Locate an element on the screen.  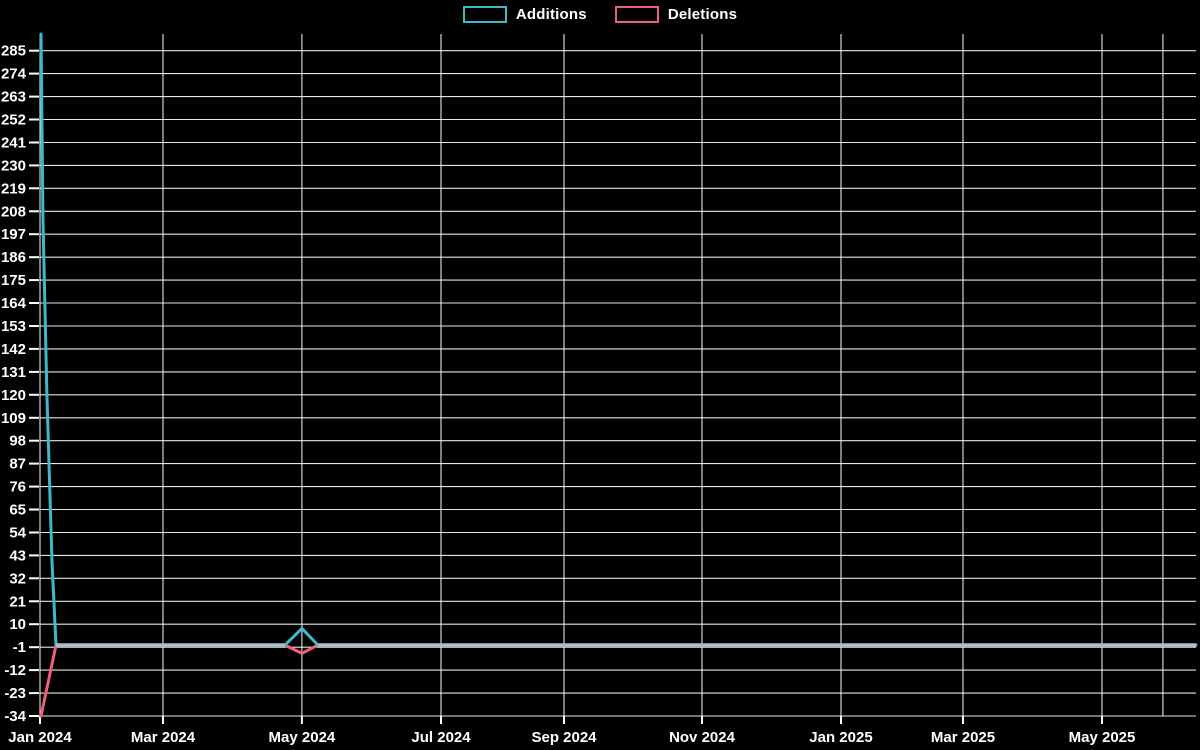
y-tick-label: 263 is located at coordinates (13, 97).